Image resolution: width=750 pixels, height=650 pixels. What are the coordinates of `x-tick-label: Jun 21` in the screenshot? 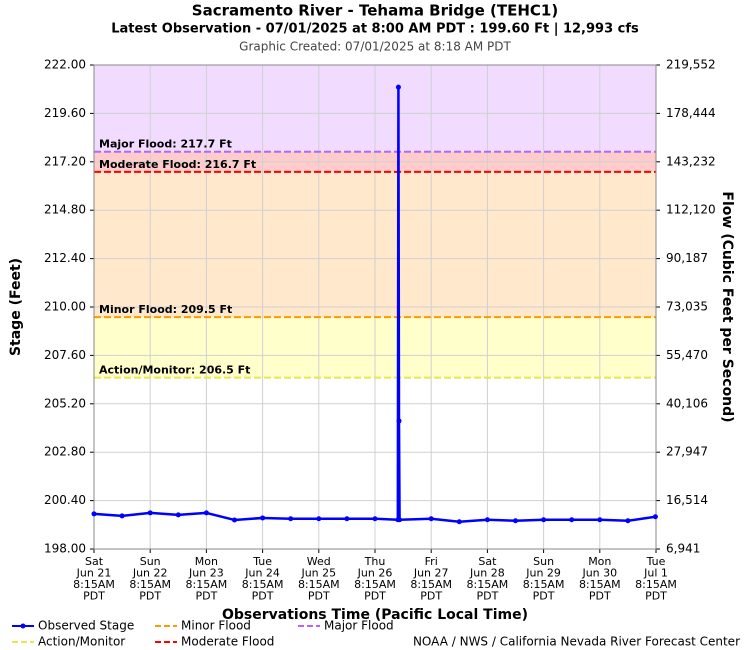 It's located at (94, 573).